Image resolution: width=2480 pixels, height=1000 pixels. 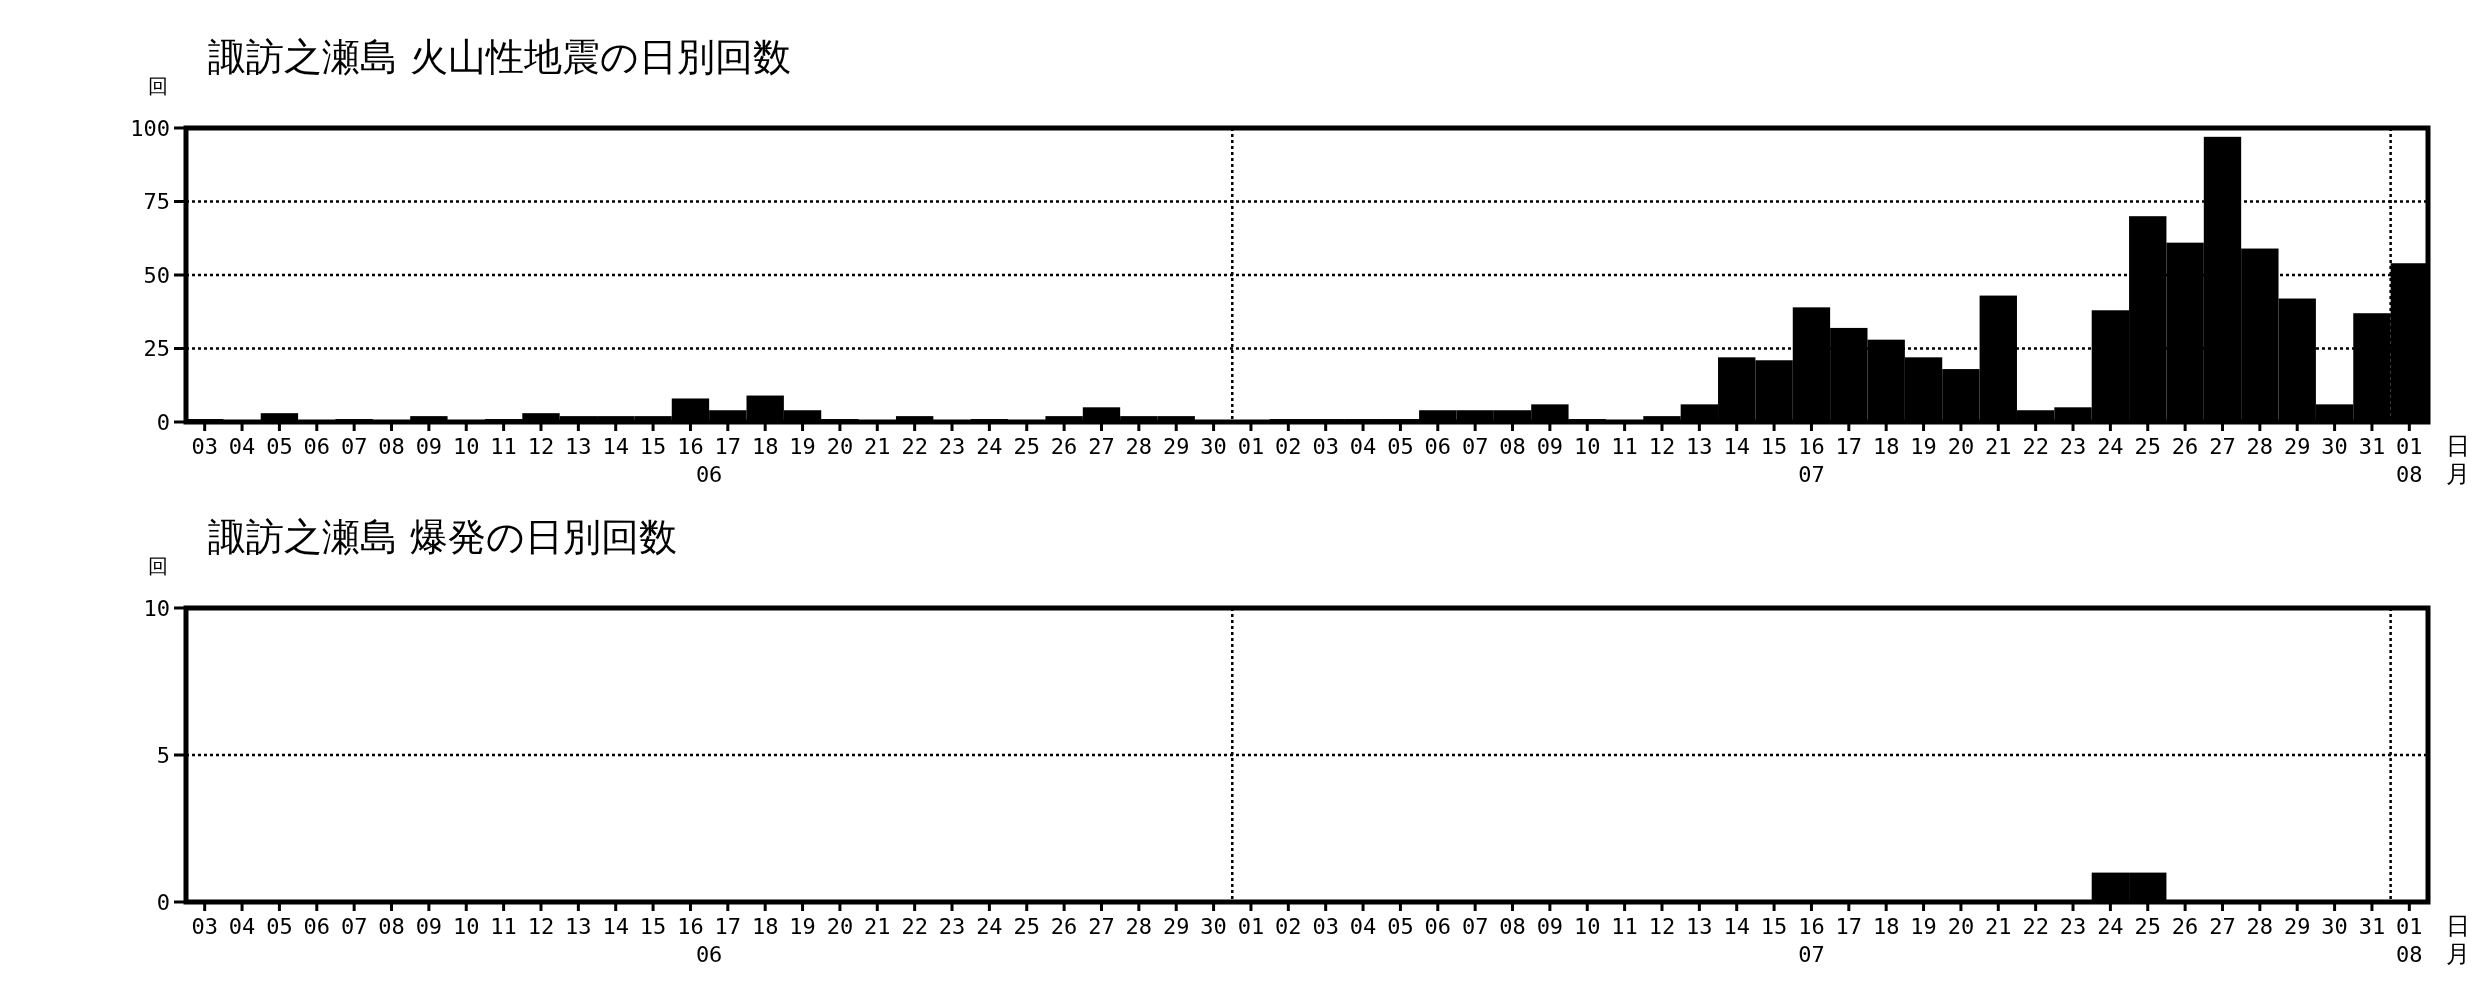 What do you see at coordinates (709, 474) in the screenshot?
I see `text: 06` at bounding box center [709, 474].